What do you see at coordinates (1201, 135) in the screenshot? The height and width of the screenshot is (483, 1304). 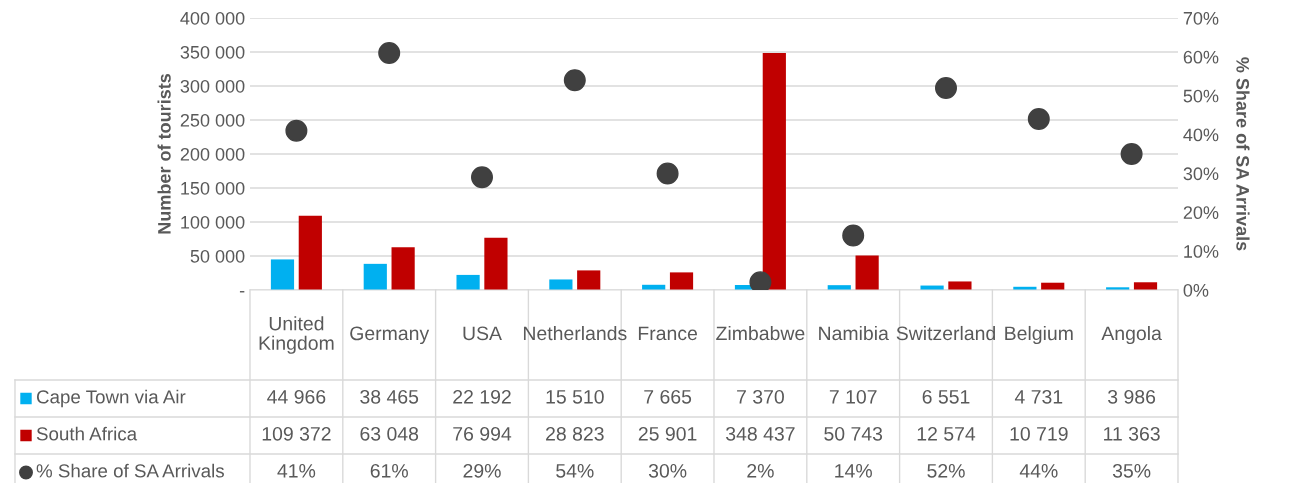 I see `y2-tick-label: 40%` at bounding box center [1201, 135].